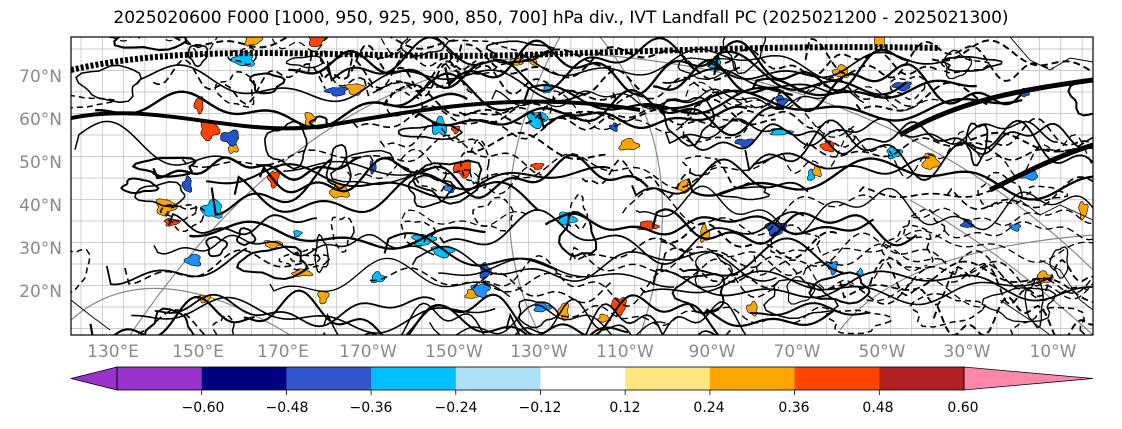  Describe the element at coordinates (198, 352) in the screenshot. I see `lon-label-150e: 150°E` at that location.